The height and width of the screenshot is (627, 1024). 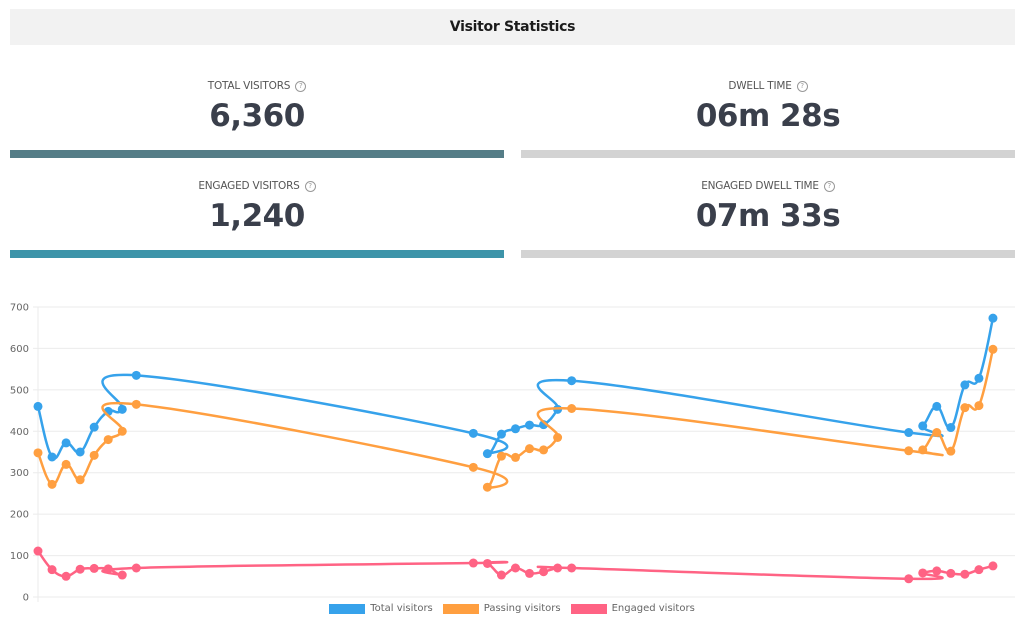 What do you see at coordinates (257, 216) in the screenshot?
I see `stat-value: 1,240` at bounding box center [257, 216].